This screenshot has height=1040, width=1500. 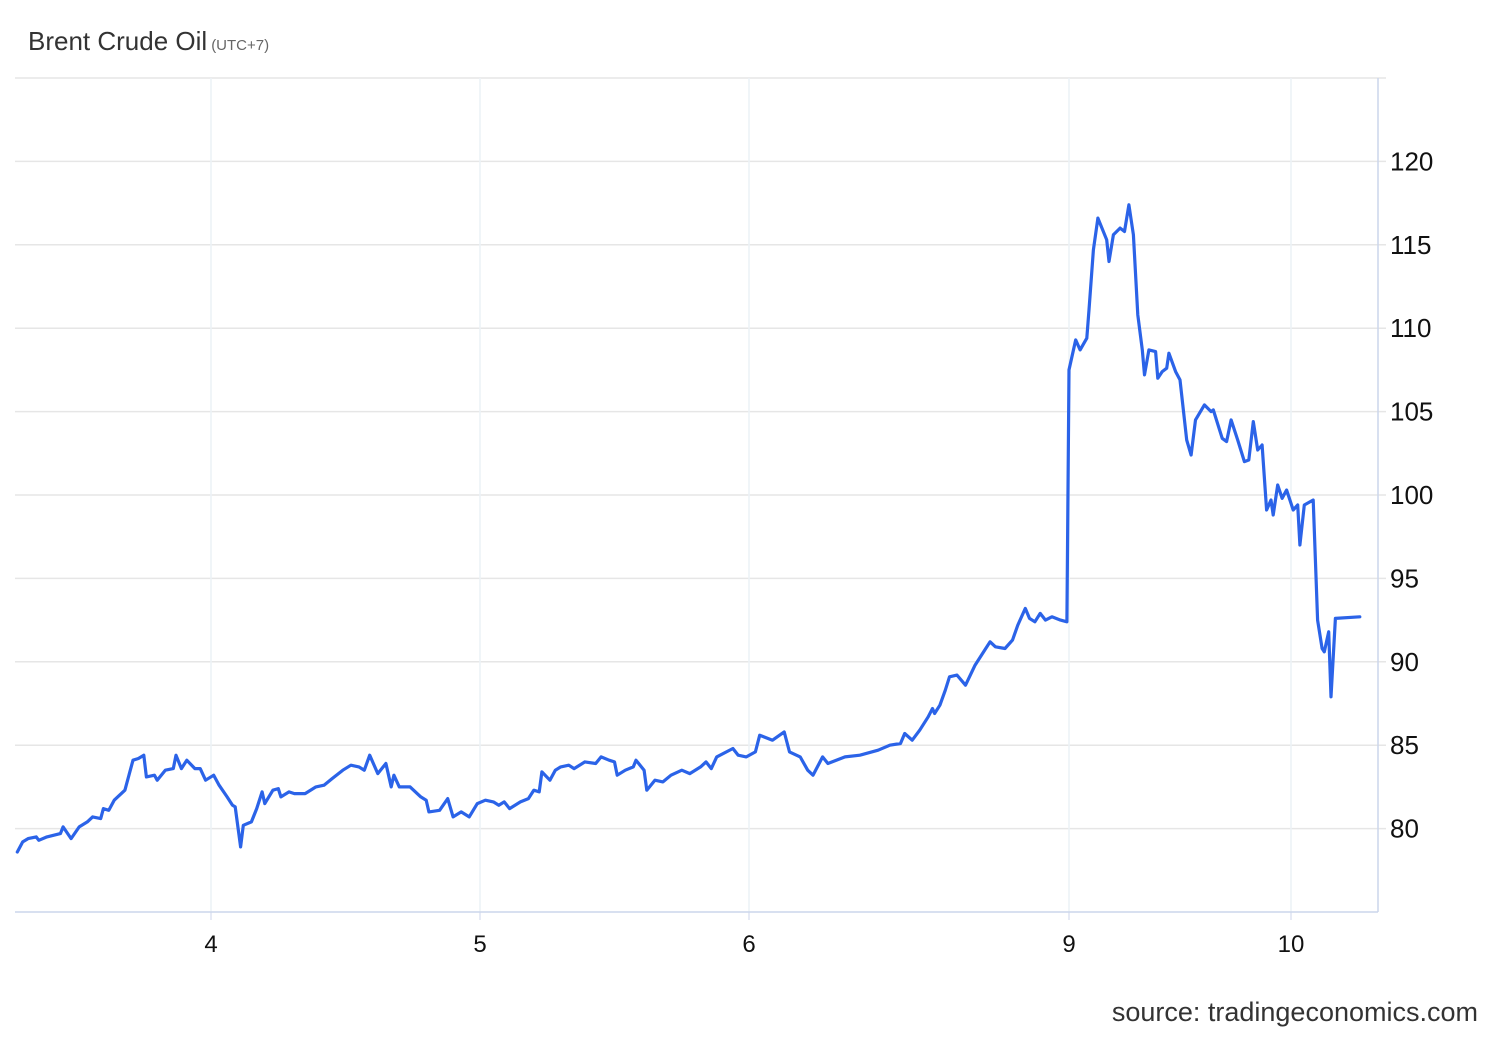 What do you see at coordinates (1404, 745) in the screenshot?
I see `y-tick-label: 85` at bounding box center [1404, 745].